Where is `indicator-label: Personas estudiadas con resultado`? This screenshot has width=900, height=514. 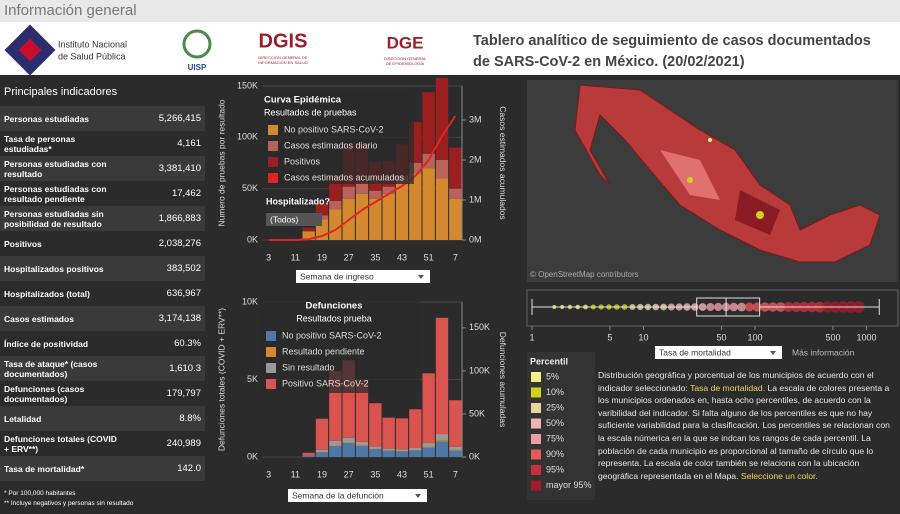 indicator-label: Personas estudiadas con resultado is located at coordinates (55, 168).